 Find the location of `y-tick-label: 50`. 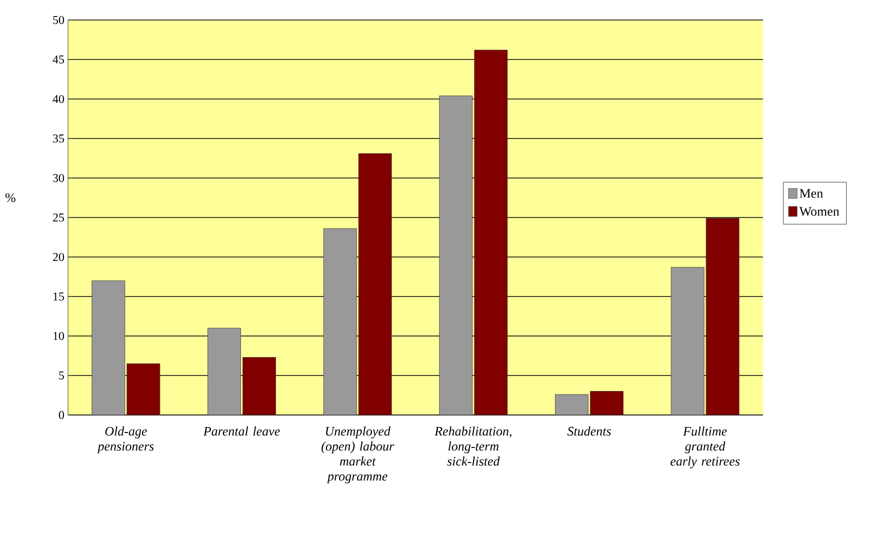

y-tick-label: 50 is located at coordinates (58, 20).